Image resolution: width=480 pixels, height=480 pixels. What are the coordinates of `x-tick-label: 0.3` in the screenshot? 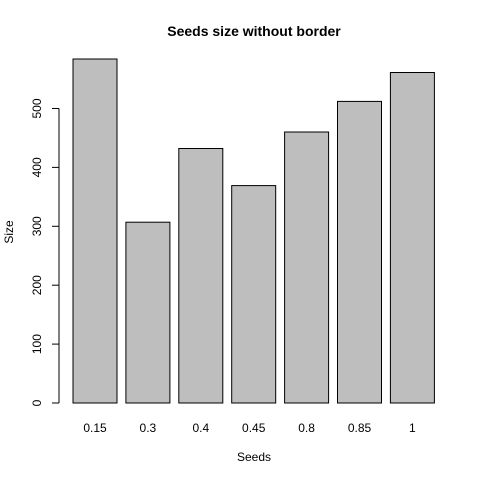 It's located at (148, 428).